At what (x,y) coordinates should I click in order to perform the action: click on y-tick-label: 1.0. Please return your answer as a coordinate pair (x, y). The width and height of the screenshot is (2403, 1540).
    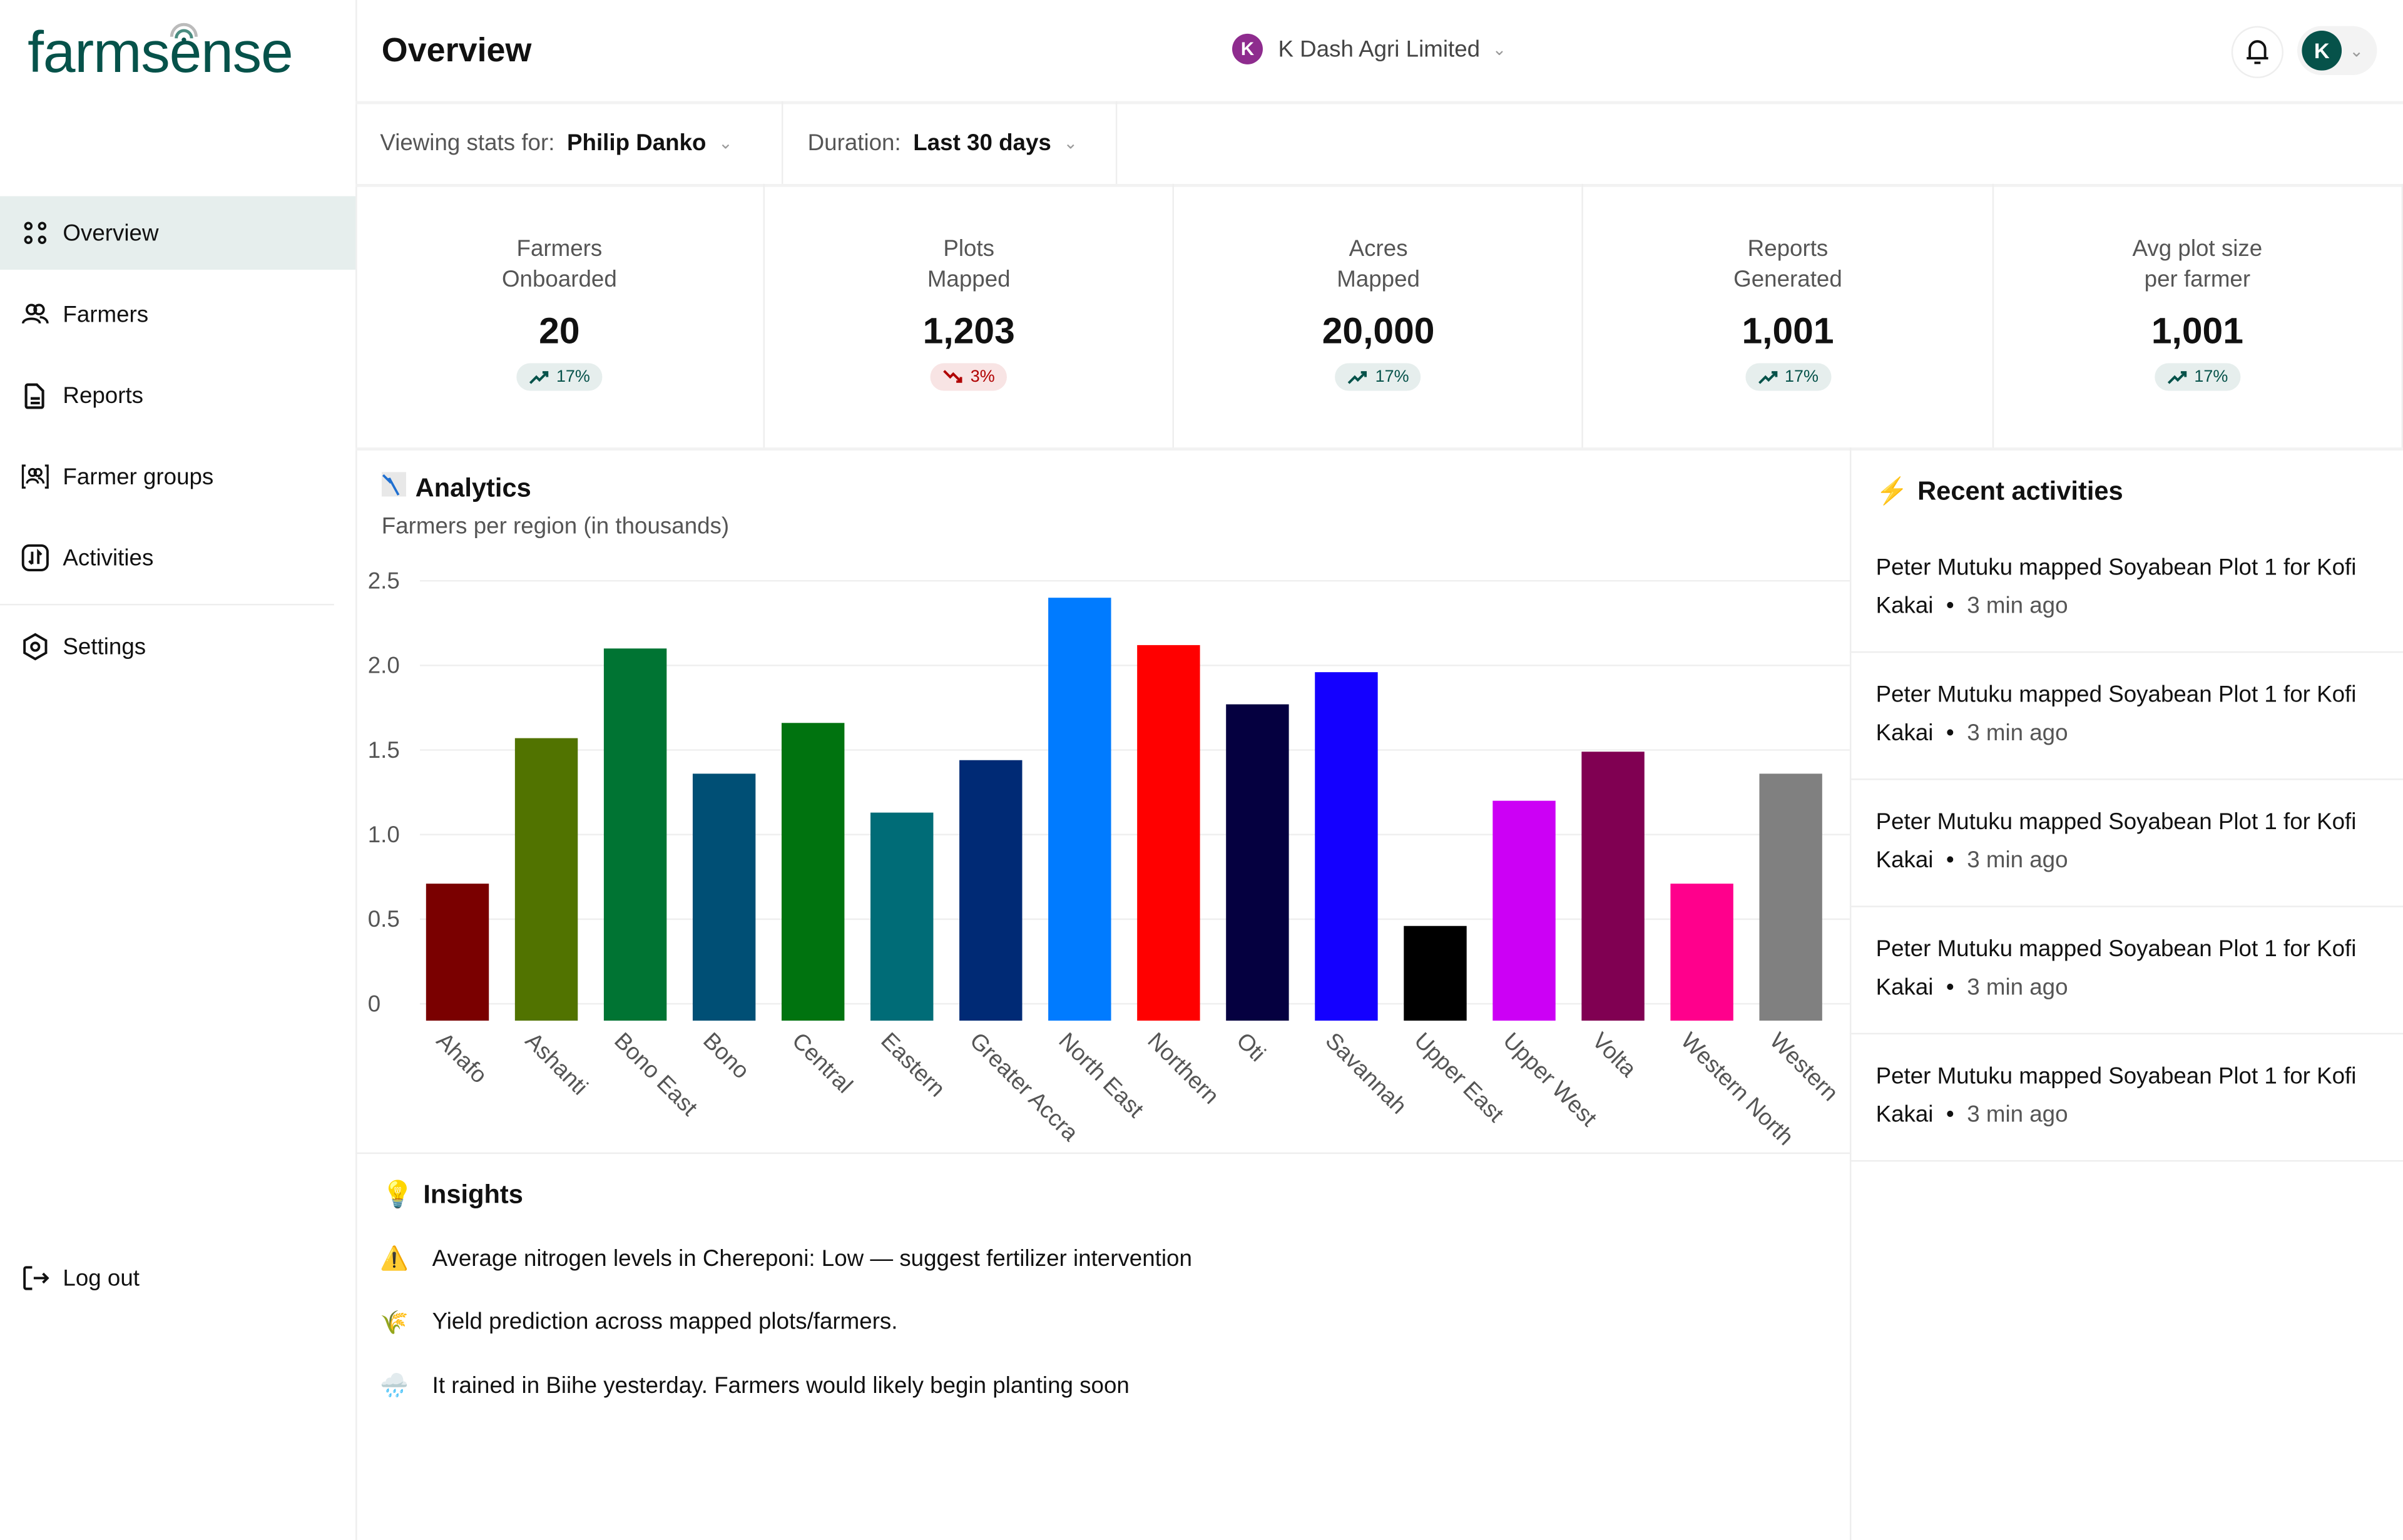
    Looking at the image, I should click on (384, 834).